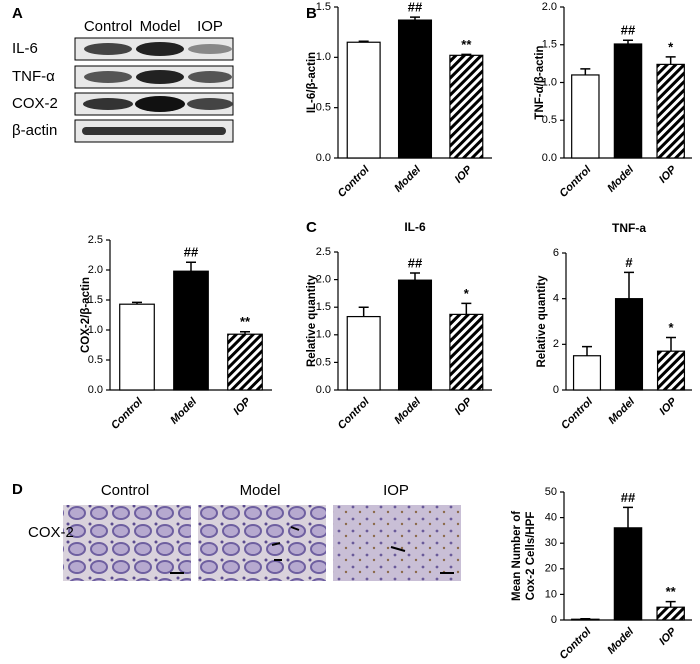  Describe the element at coordinates (125, 490) in the screenshot. I see `histology-lane-label: Control` at that location.